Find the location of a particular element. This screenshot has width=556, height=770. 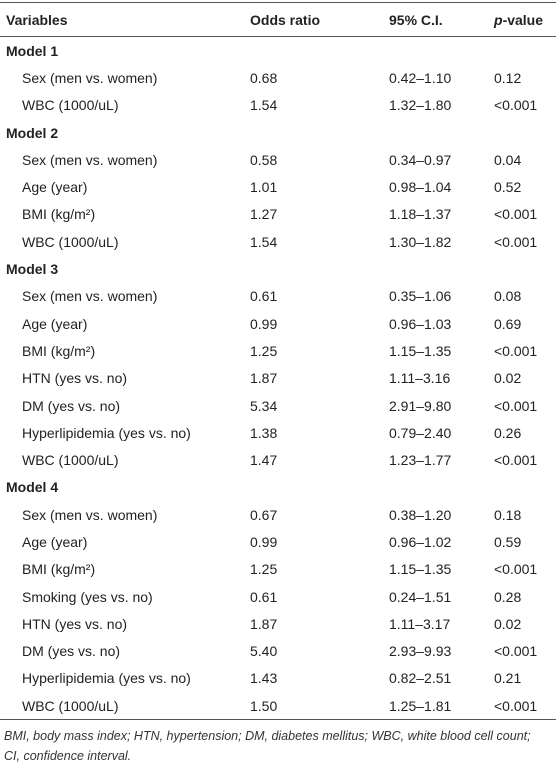

cell: 0.38–1.20 is located at coordinates (420, 514).